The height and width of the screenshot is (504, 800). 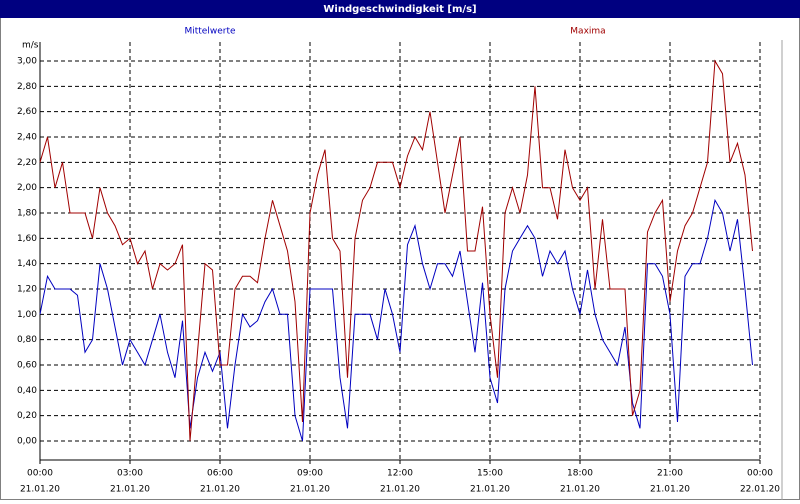 I want to click on y-tick-label: 0,60, so click(x=27, y=366).